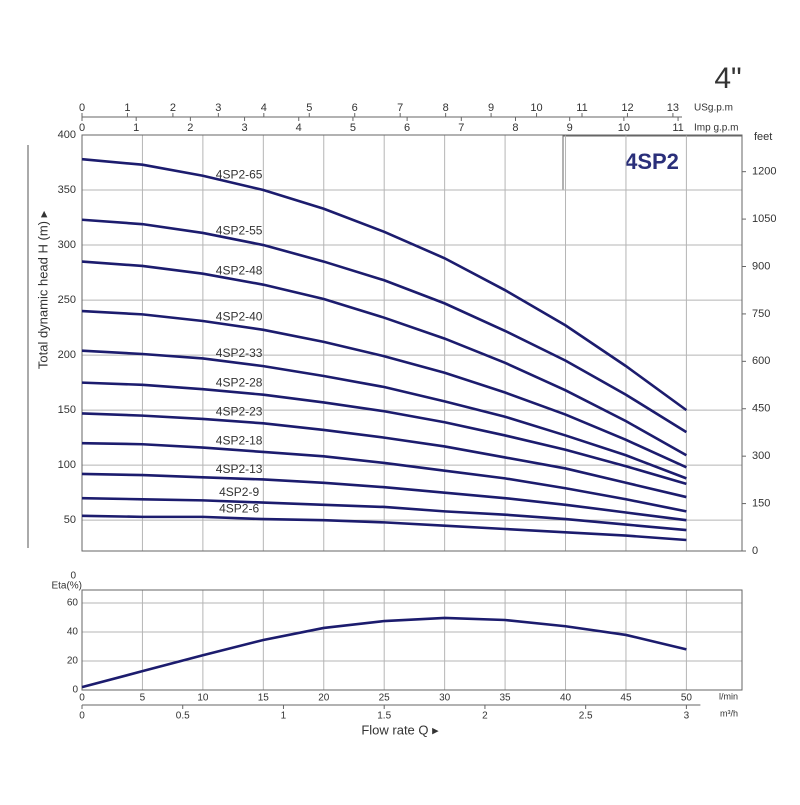  What do you see at coordinates (761, 409) in the screenshot?
I see `y2-tick-label: 450` at bounding box center [761, 409].